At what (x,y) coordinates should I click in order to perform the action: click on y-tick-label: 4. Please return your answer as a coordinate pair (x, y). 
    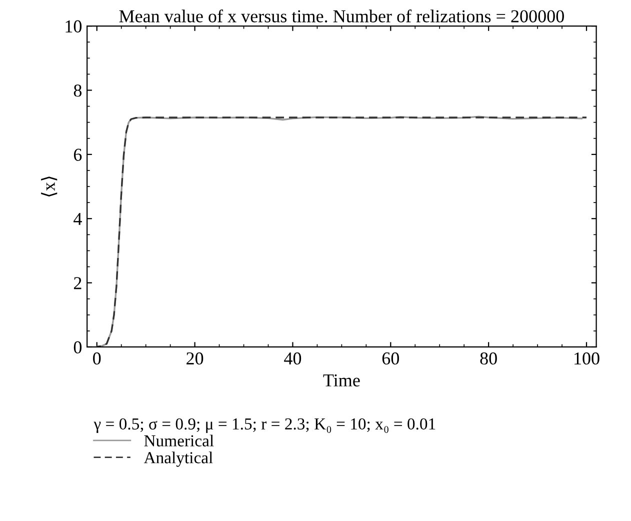
    Looking at the image, I should click on (78, 218).